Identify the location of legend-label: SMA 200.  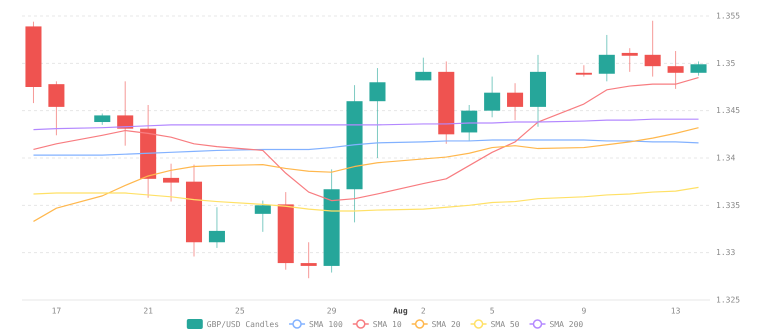
(566, 324).